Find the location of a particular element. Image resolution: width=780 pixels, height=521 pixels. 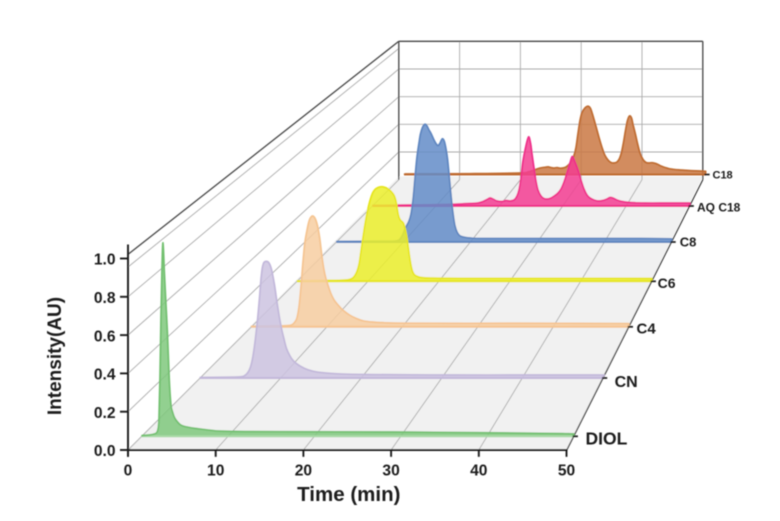

svg-text: C6 is located at coordinates (667, 283).